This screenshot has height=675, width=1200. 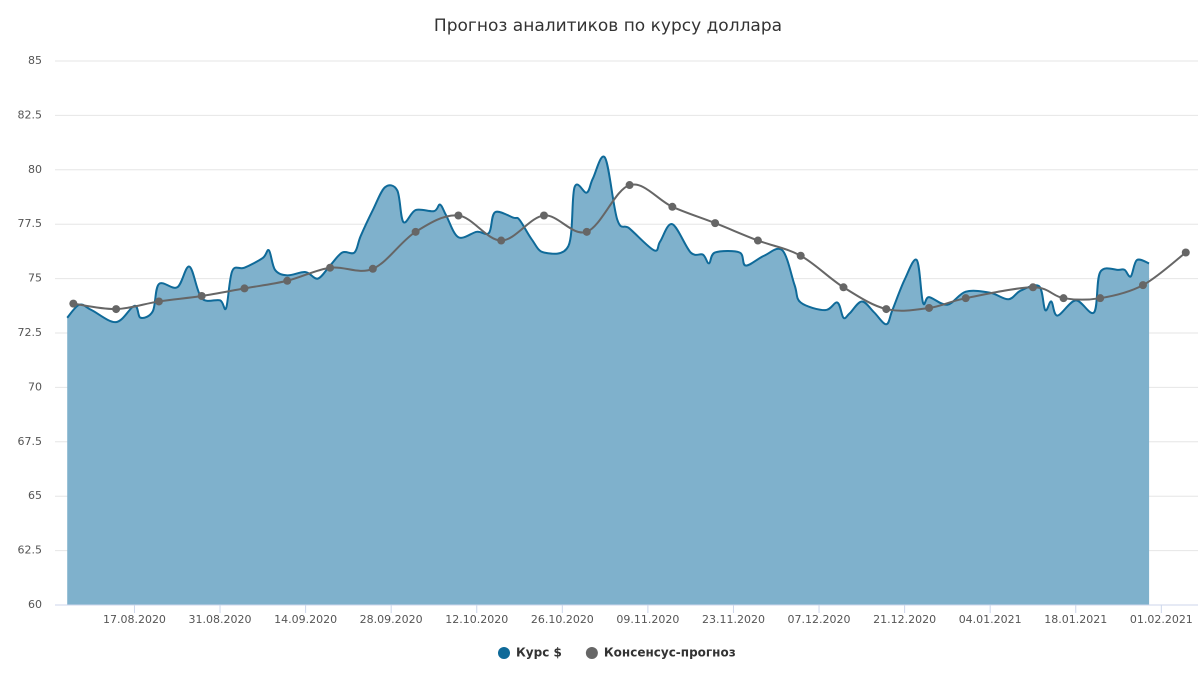 What do you see at coordinates (647, 619) in the screenshot?
I see `x-tick-label: 09.11.2020` at bounding box center [647, 619].